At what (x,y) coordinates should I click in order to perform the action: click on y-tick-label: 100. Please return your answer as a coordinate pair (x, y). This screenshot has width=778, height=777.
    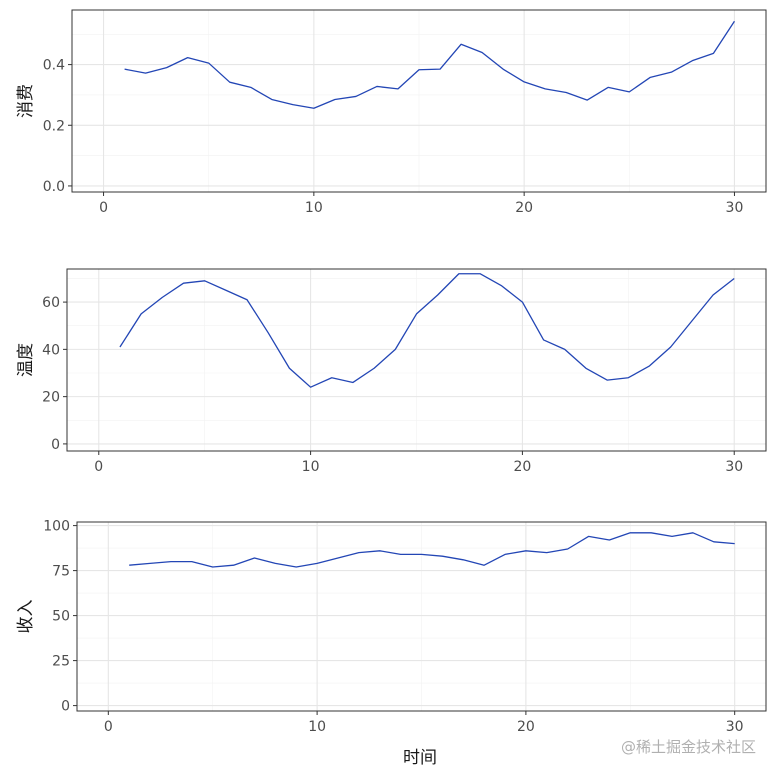
    Looking at the image, I should click on (56, 527).